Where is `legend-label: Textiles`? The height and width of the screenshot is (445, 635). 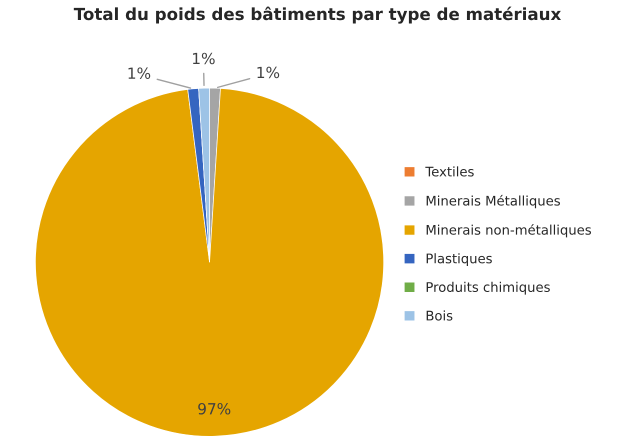
legend-label: Textiles is located at coordinates (449, 171).